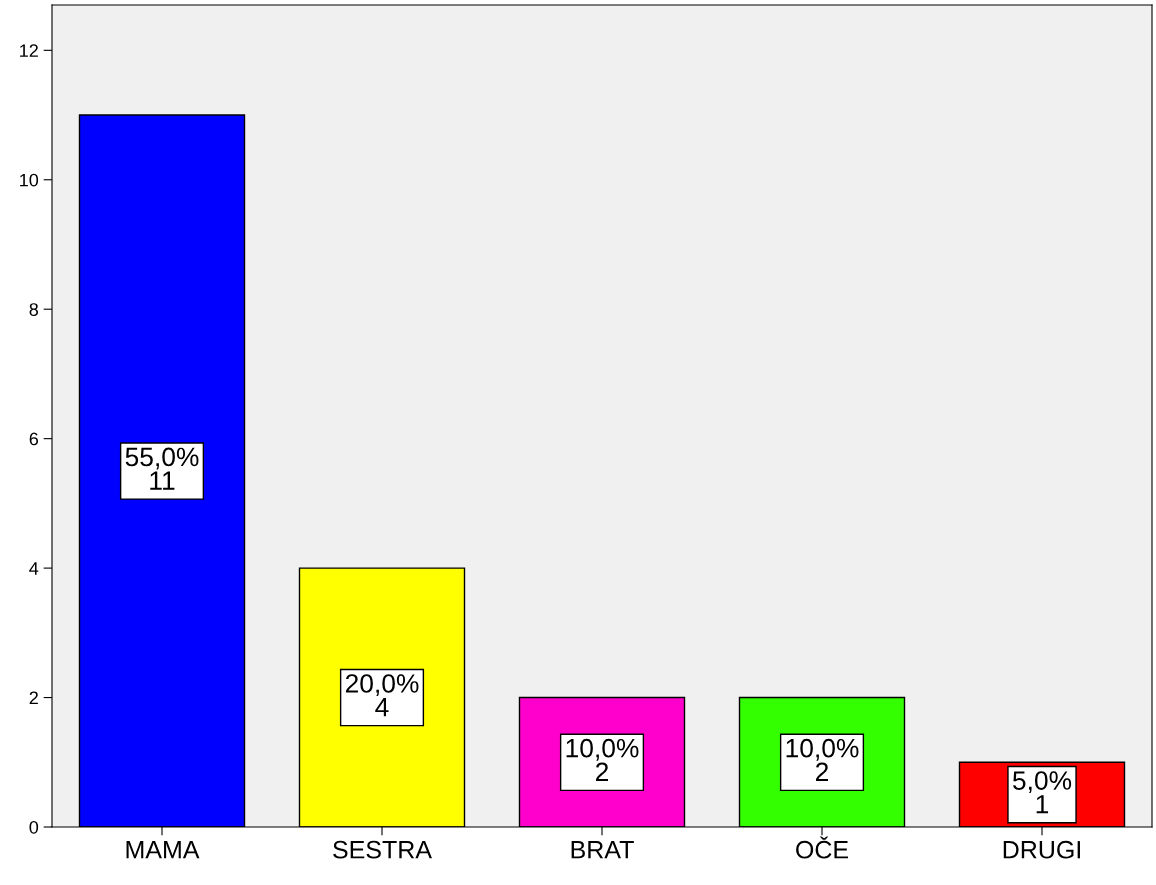 The height and width of the screenshot is (885, 1156). I want to click on y-tick-label: 0, so click(34, 827).